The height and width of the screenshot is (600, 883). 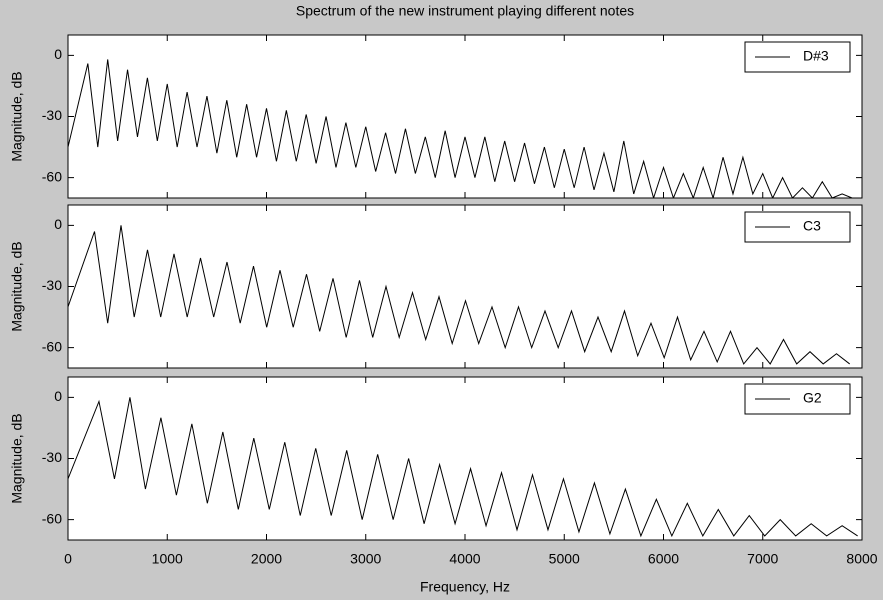 I want to click on x-tick-label: 4000, so click(x=464, y=559).